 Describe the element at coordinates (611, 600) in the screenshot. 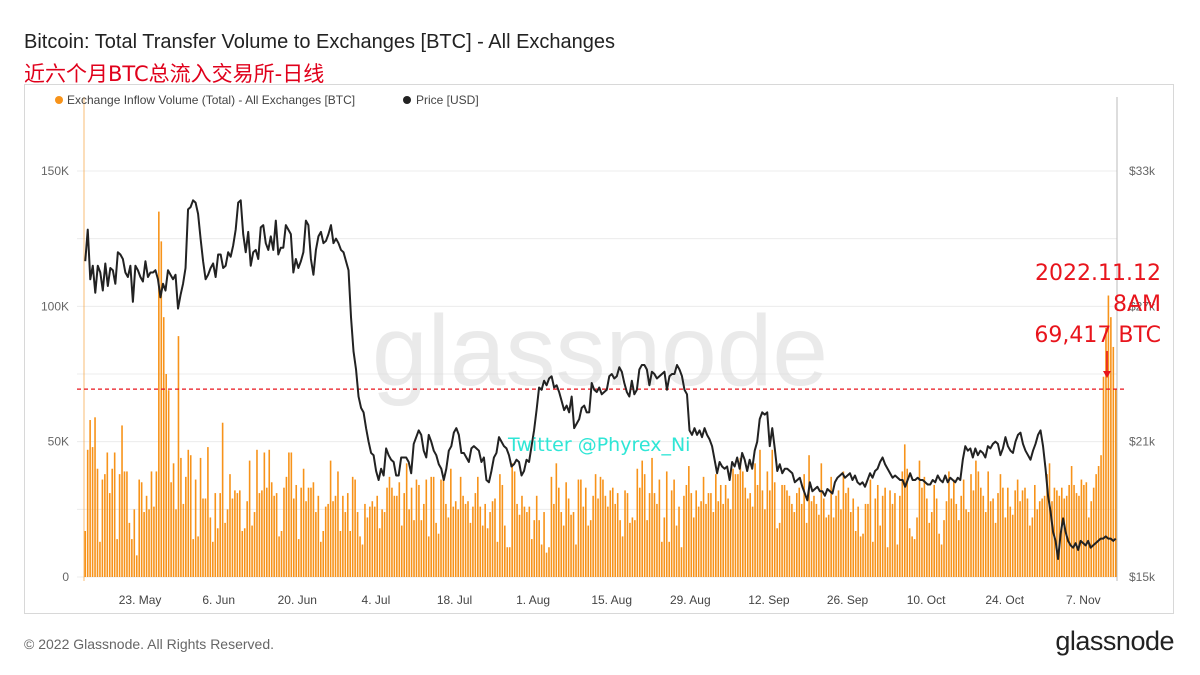

I see `x-tick-label: 15. Aug` at that location.